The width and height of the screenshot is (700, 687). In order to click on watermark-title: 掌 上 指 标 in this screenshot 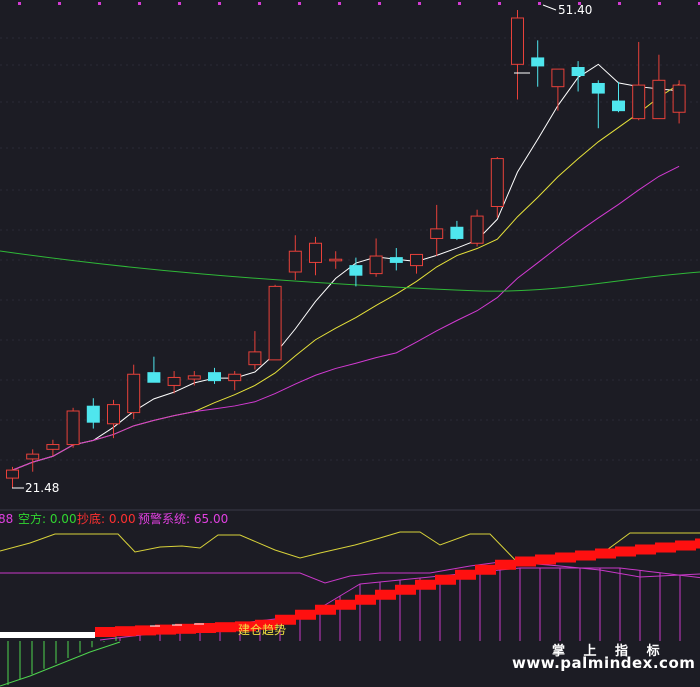, I will do `click(609, 651)`.